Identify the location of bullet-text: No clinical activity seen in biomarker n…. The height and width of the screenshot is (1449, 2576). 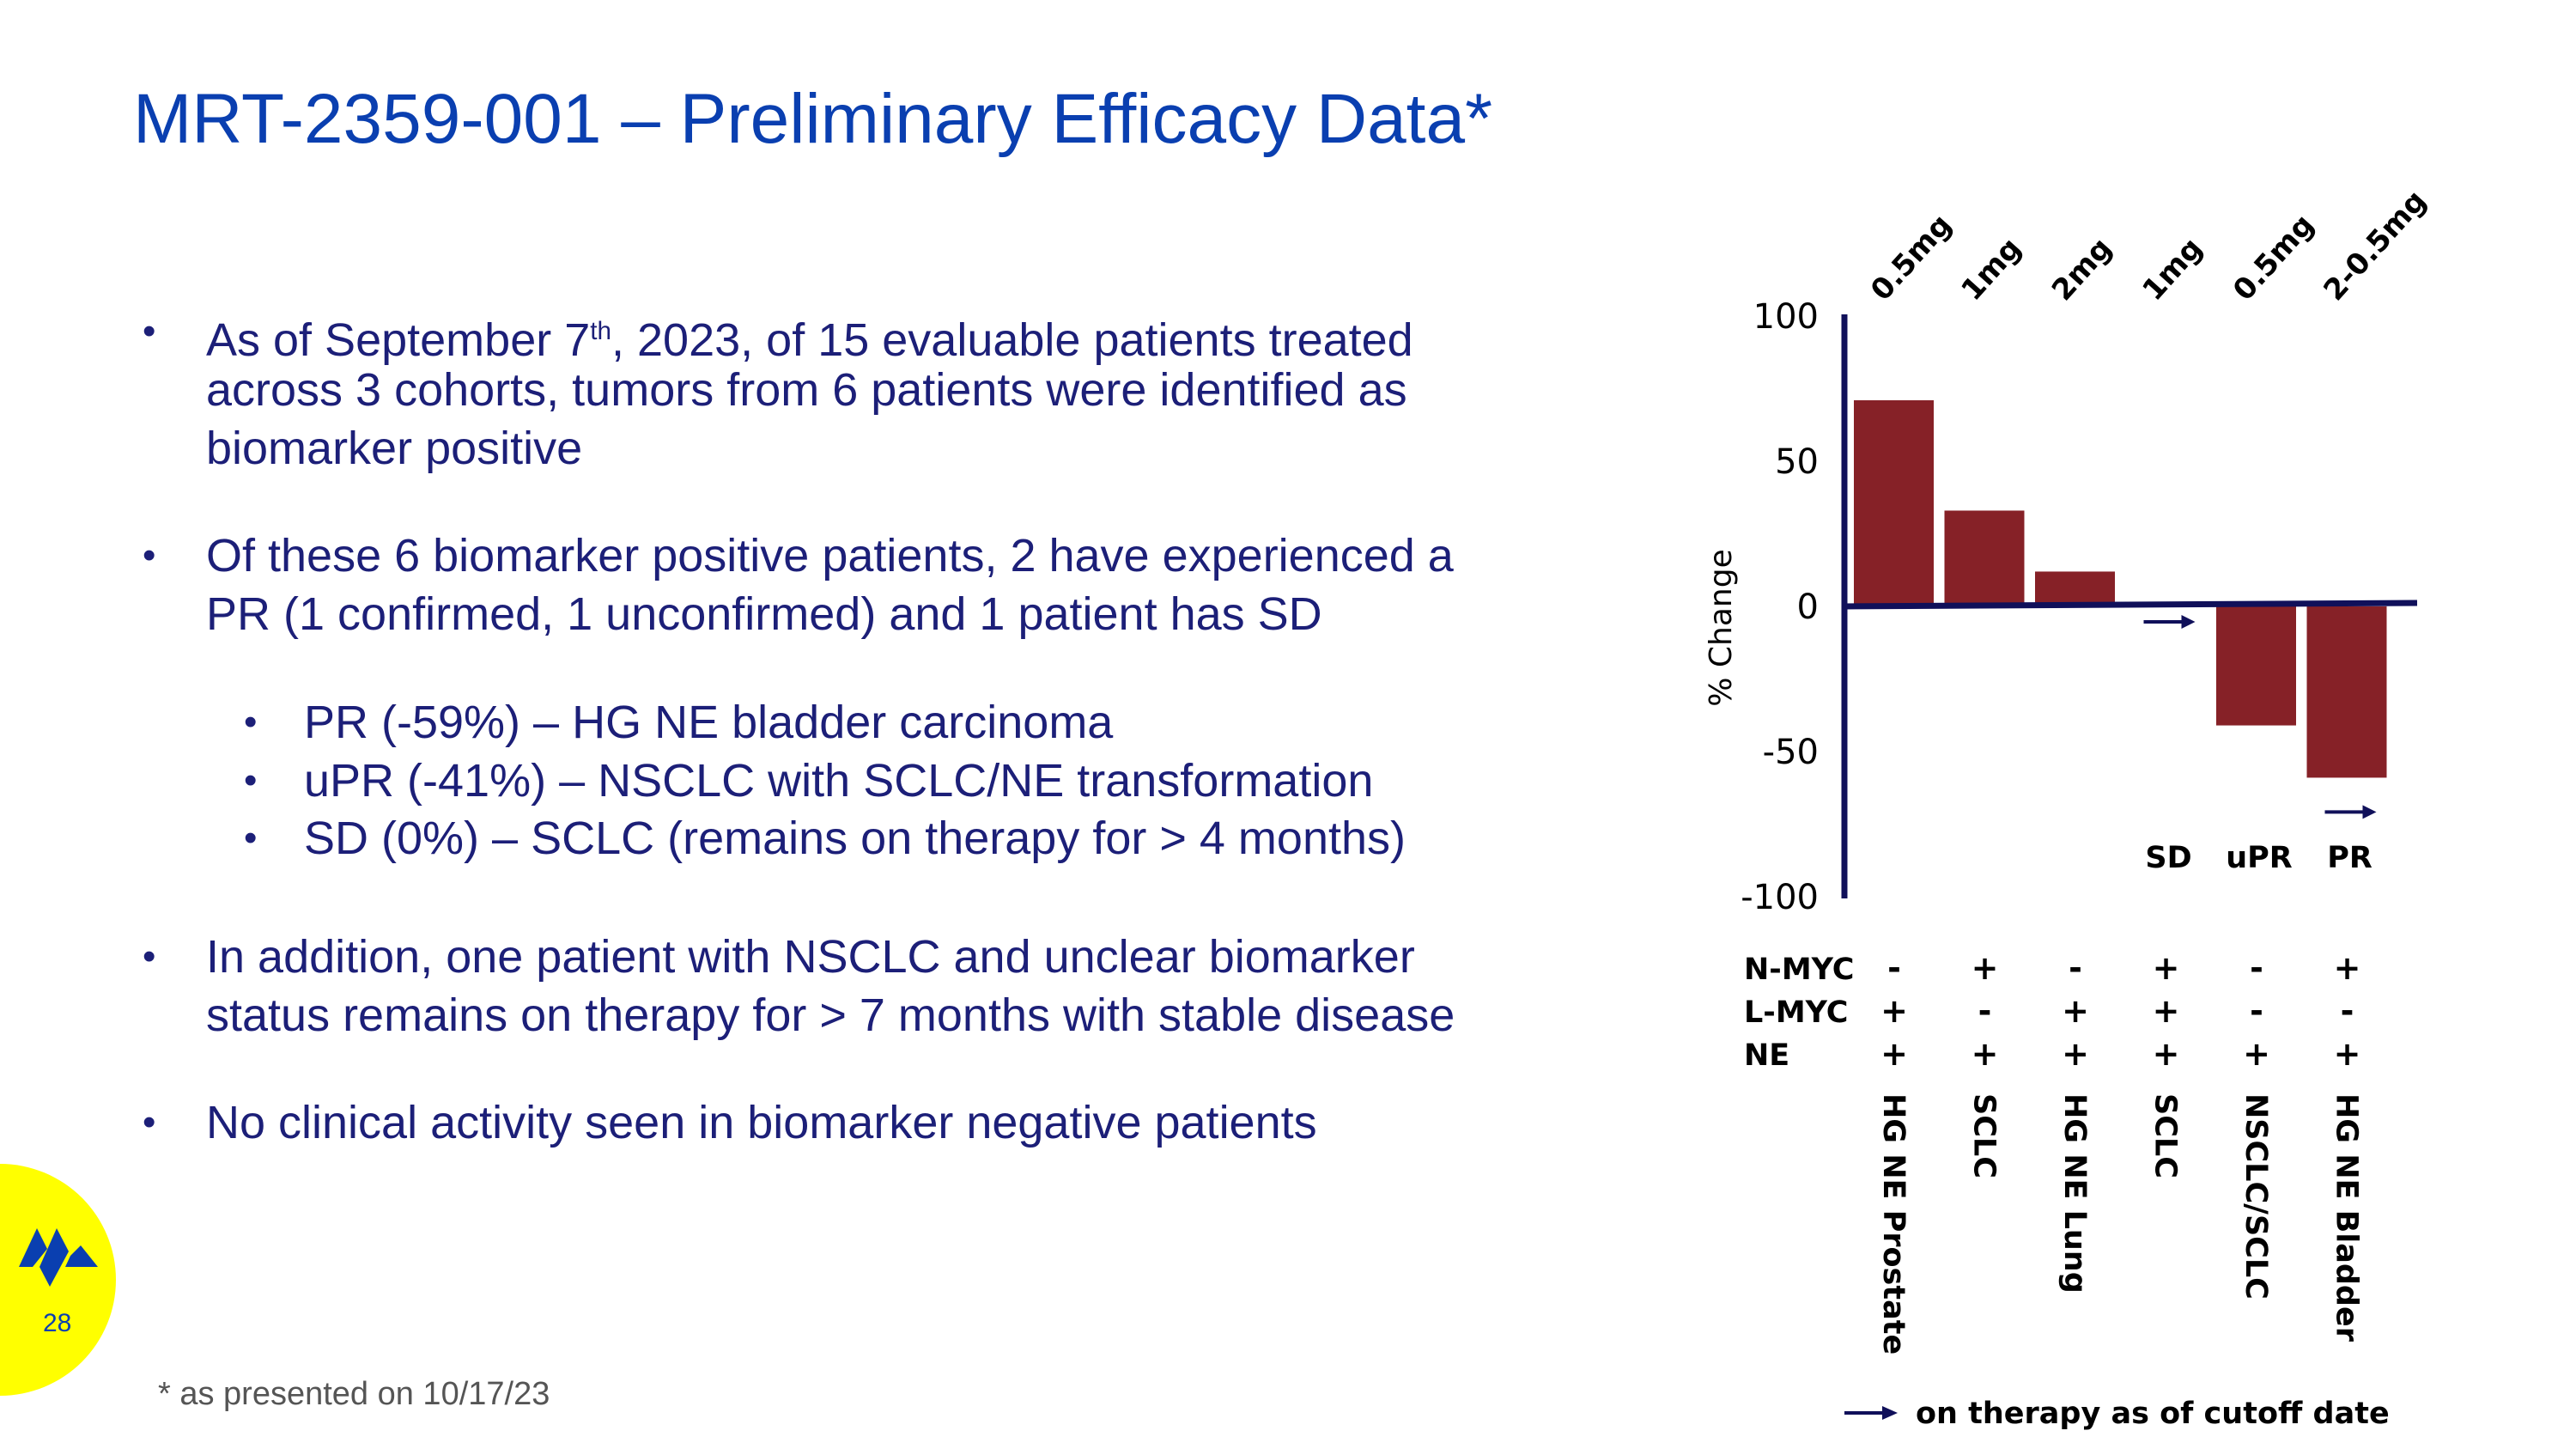
(761, 1122).